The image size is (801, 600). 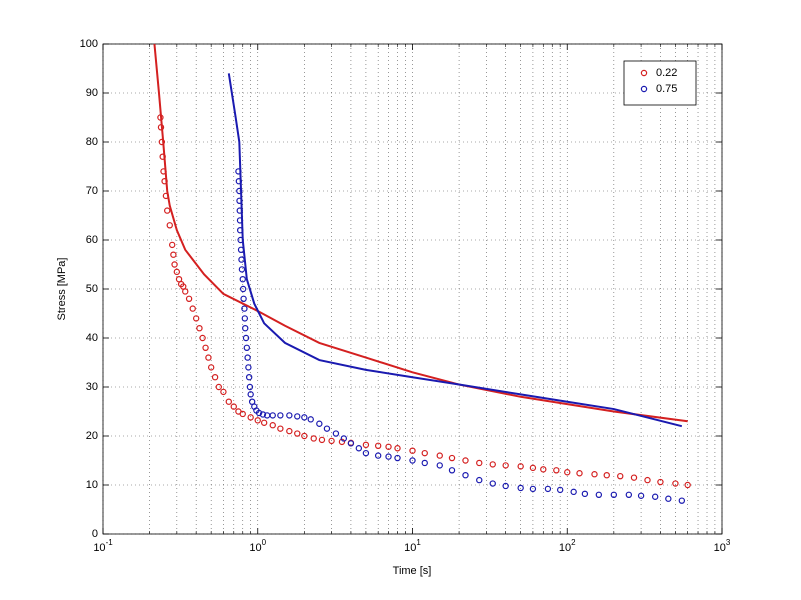 I want to click on x-tick-exponent: 1, so click(x=418, y=542).